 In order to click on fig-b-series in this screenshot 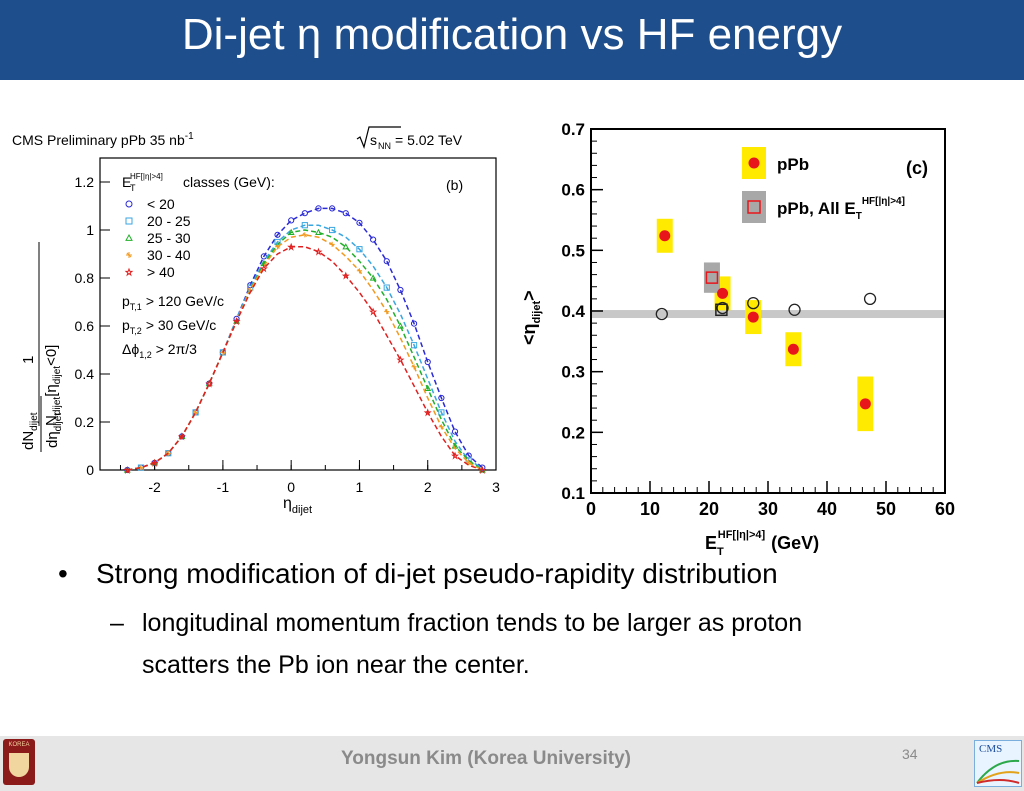, I will do `click(305, 340)`.